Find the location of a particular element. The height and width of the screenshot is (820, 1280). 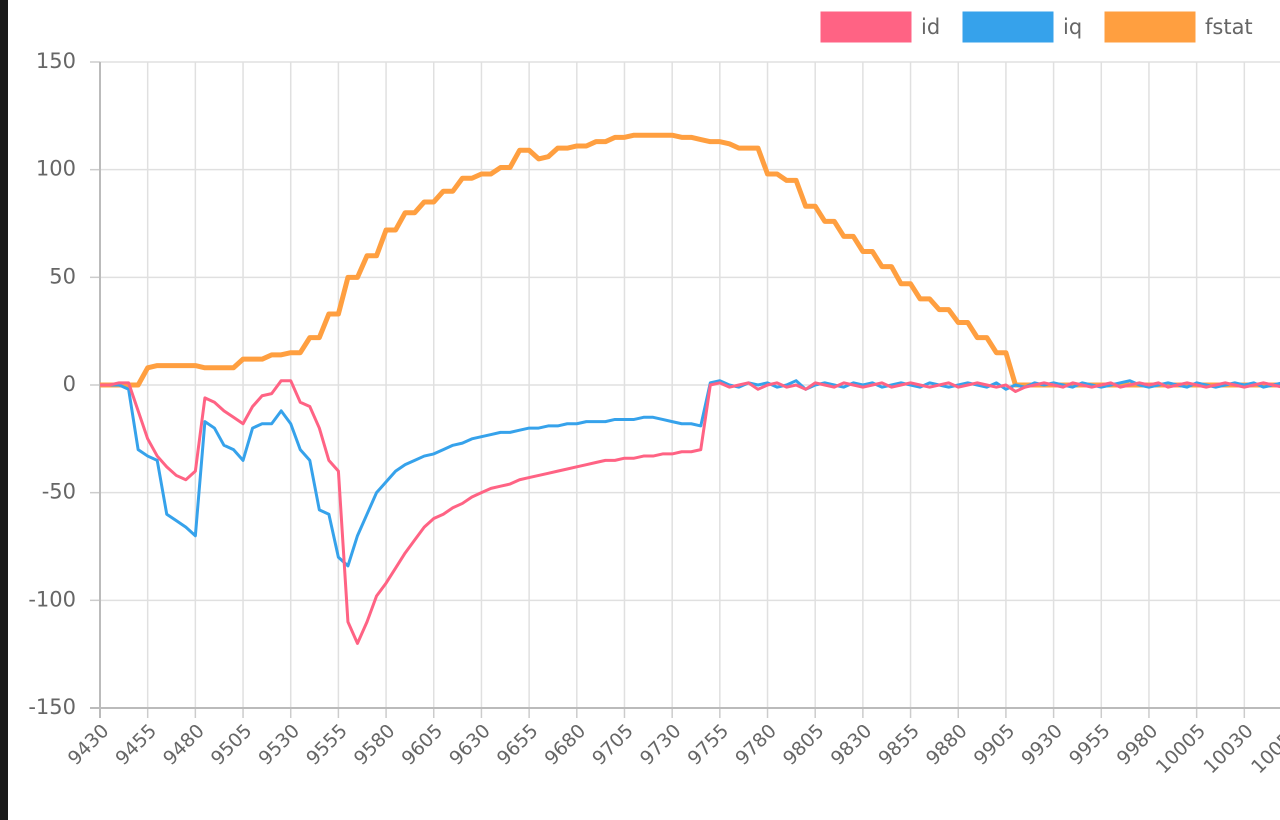

y-tick-label: -150 is located at coordinates (52, 707).